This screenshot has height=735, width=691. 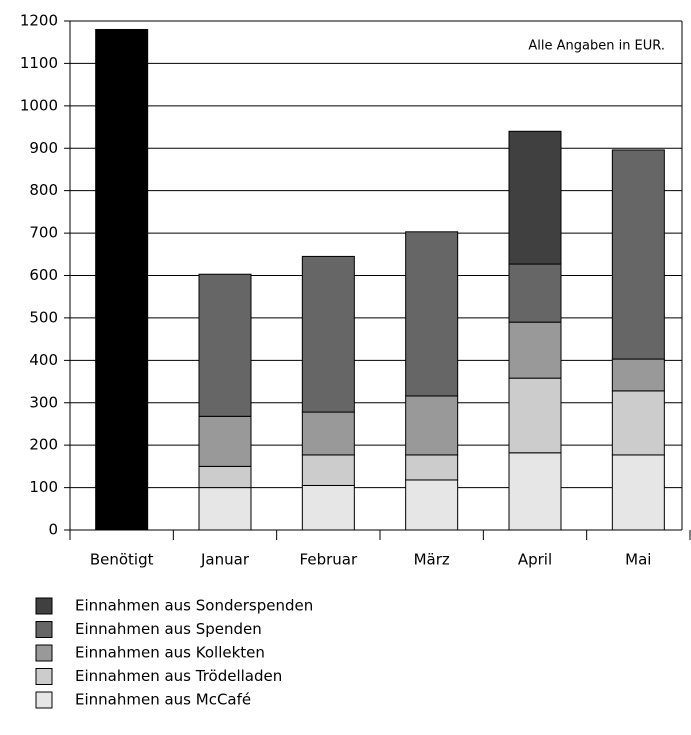 What do you see at coordinates (432, 560) in the screenshot?
I see `x-tick-label: März` at bounding box center [432, 560].